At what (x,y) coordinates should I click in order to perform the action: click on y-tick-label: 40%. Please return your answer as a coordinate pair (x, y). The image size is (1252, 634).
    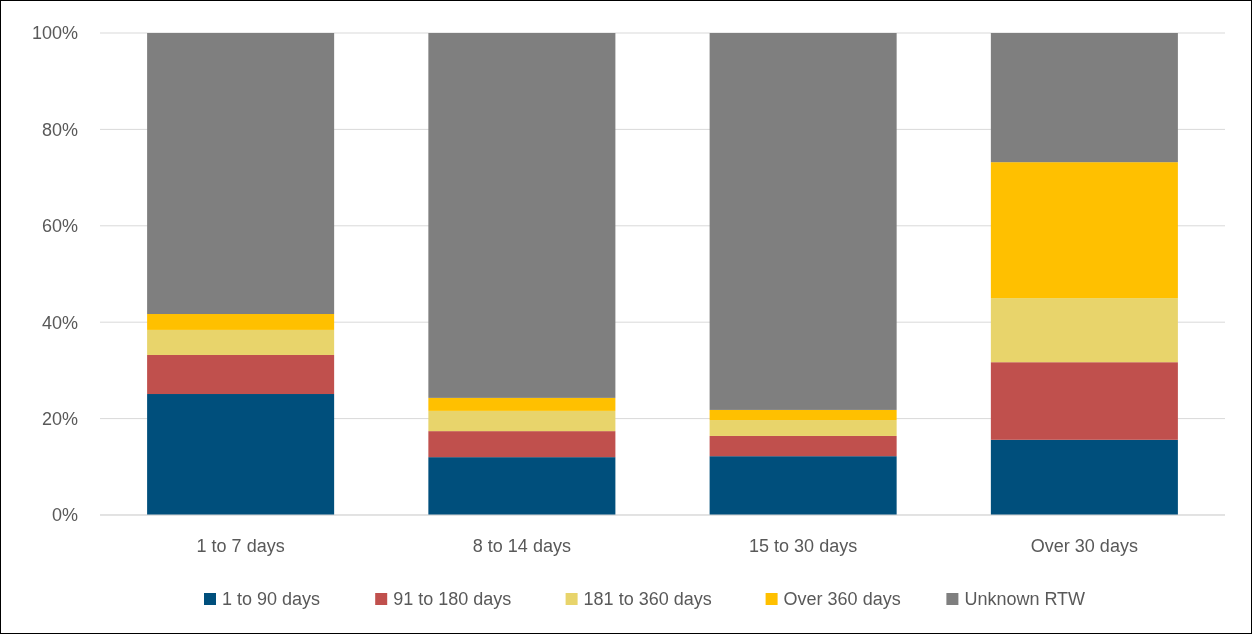
    Looking at the image, I should click on (59, 322).